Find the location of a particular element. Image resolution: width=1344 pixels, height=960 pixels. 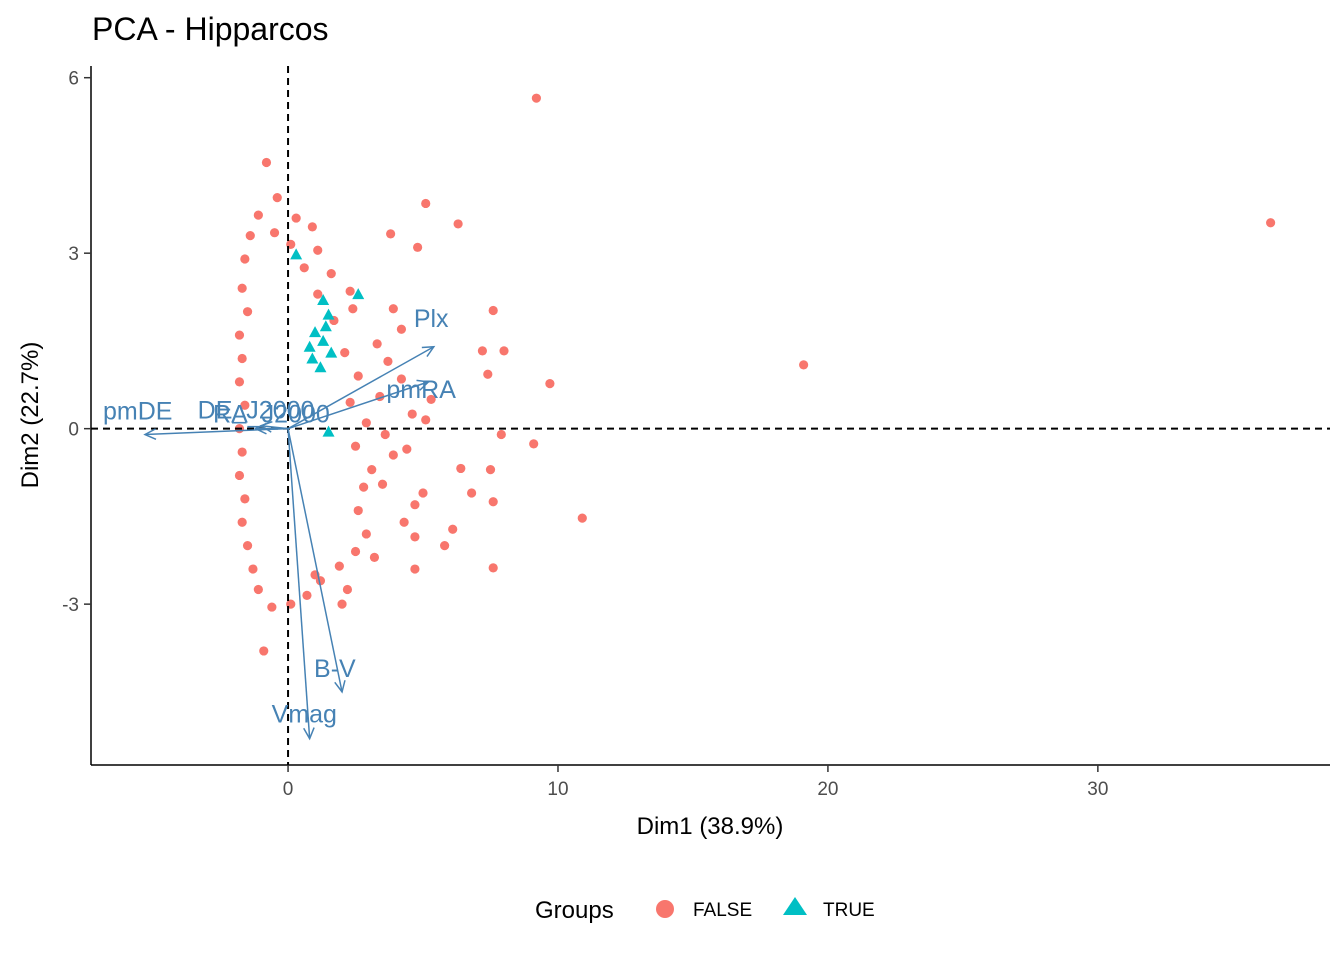

chart-title: PCA - Hipparcos is located at coordinates (210, 29).